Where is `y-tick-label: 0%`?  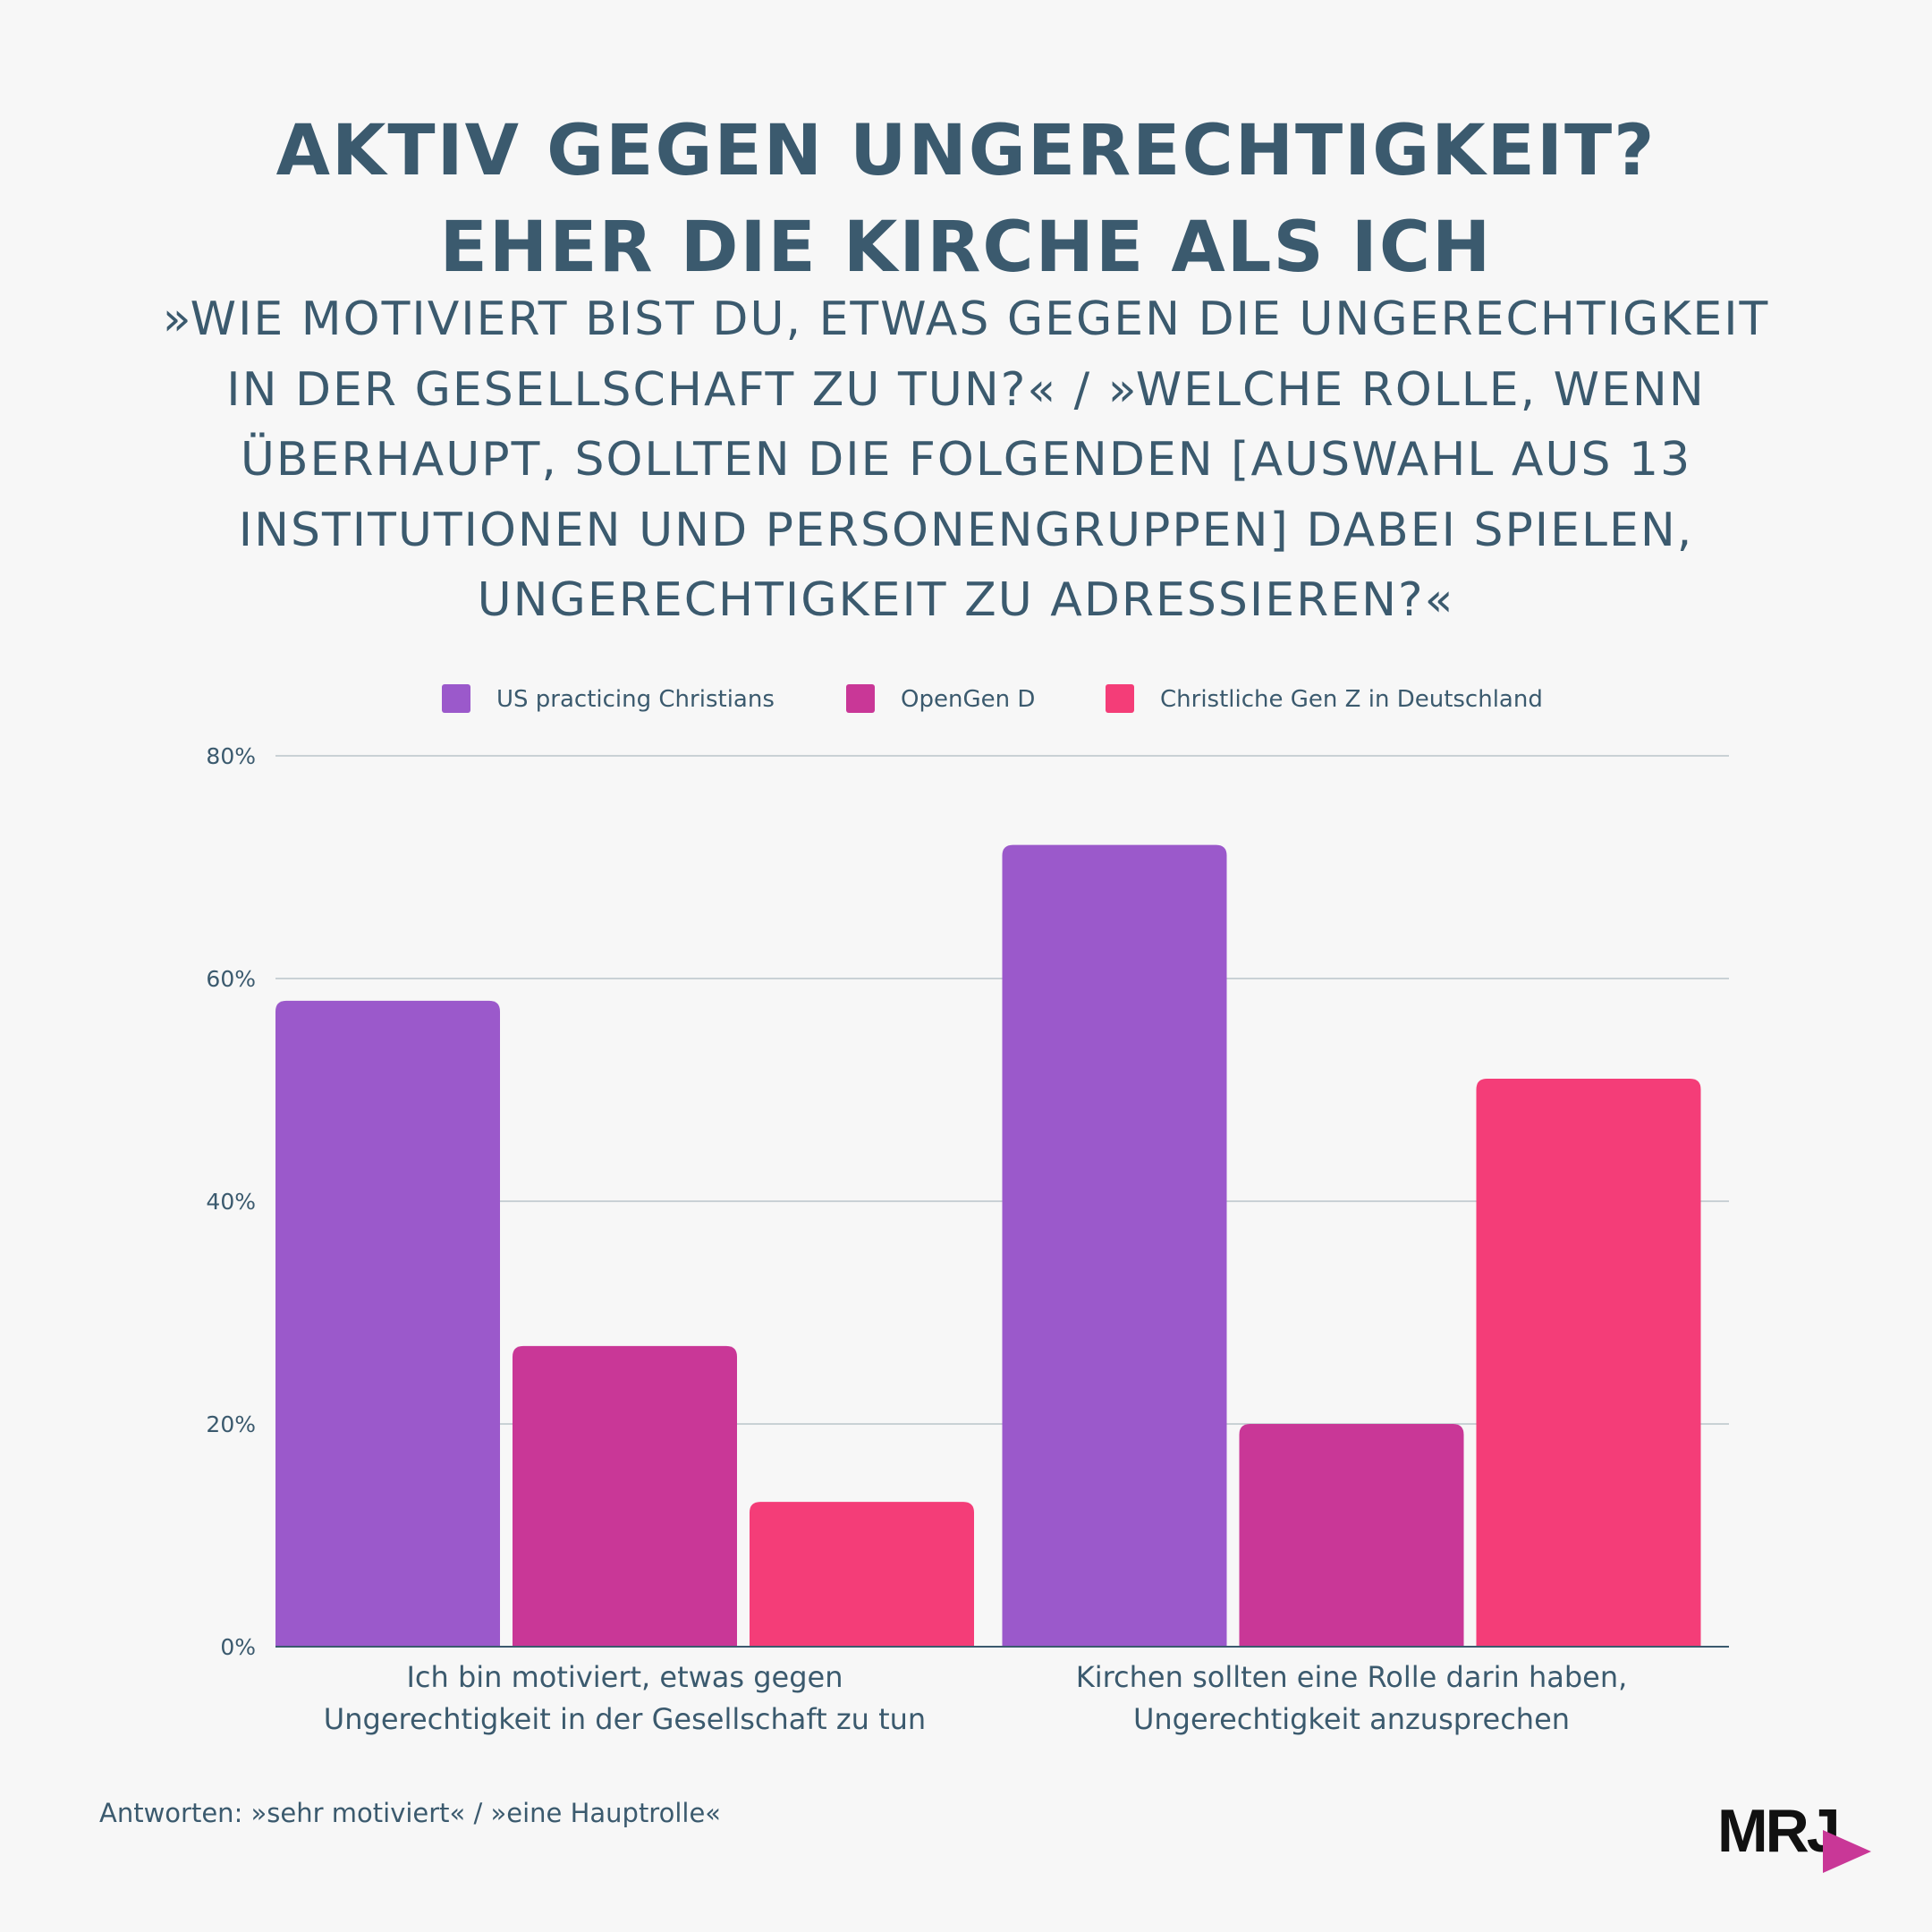 y-tick-label: 0% is located at coordinates (238, 1647).